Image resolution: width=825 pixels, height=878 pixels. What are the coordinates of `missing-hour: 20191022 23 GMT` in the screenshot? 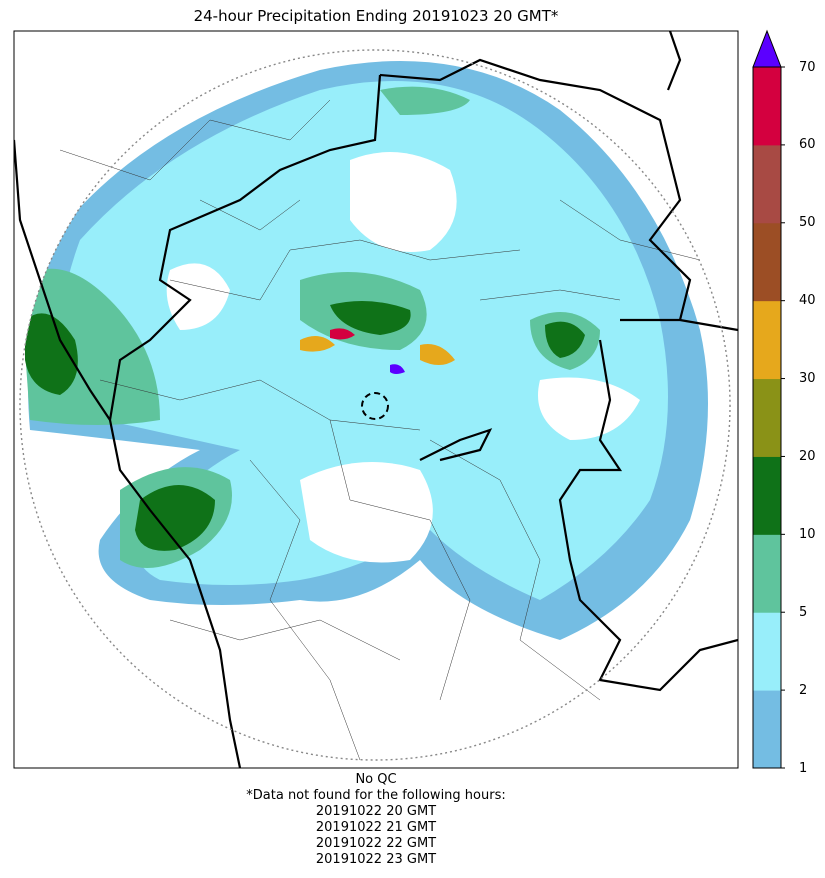 It's located at (376, 859).